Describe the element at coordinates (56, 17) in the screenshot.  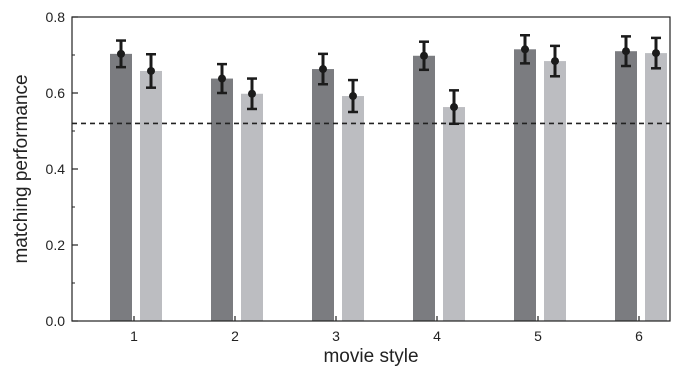
I see `y-tick-label: 0.8` at that location.